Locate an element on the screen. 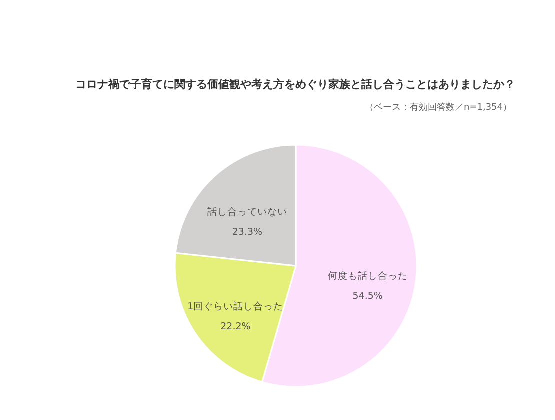 The image size is (555, 420). slice-label: 話し合っていない is located at coordinates (247, 212).